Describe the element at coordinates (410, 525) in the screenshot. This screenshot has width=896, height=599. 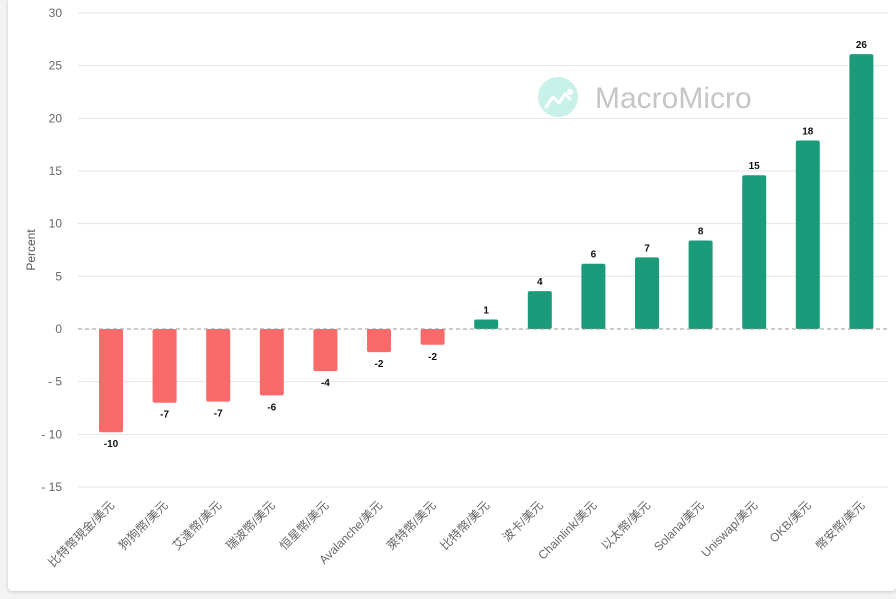
I see `x-tick-label: 萊特幣/美元` at that location.